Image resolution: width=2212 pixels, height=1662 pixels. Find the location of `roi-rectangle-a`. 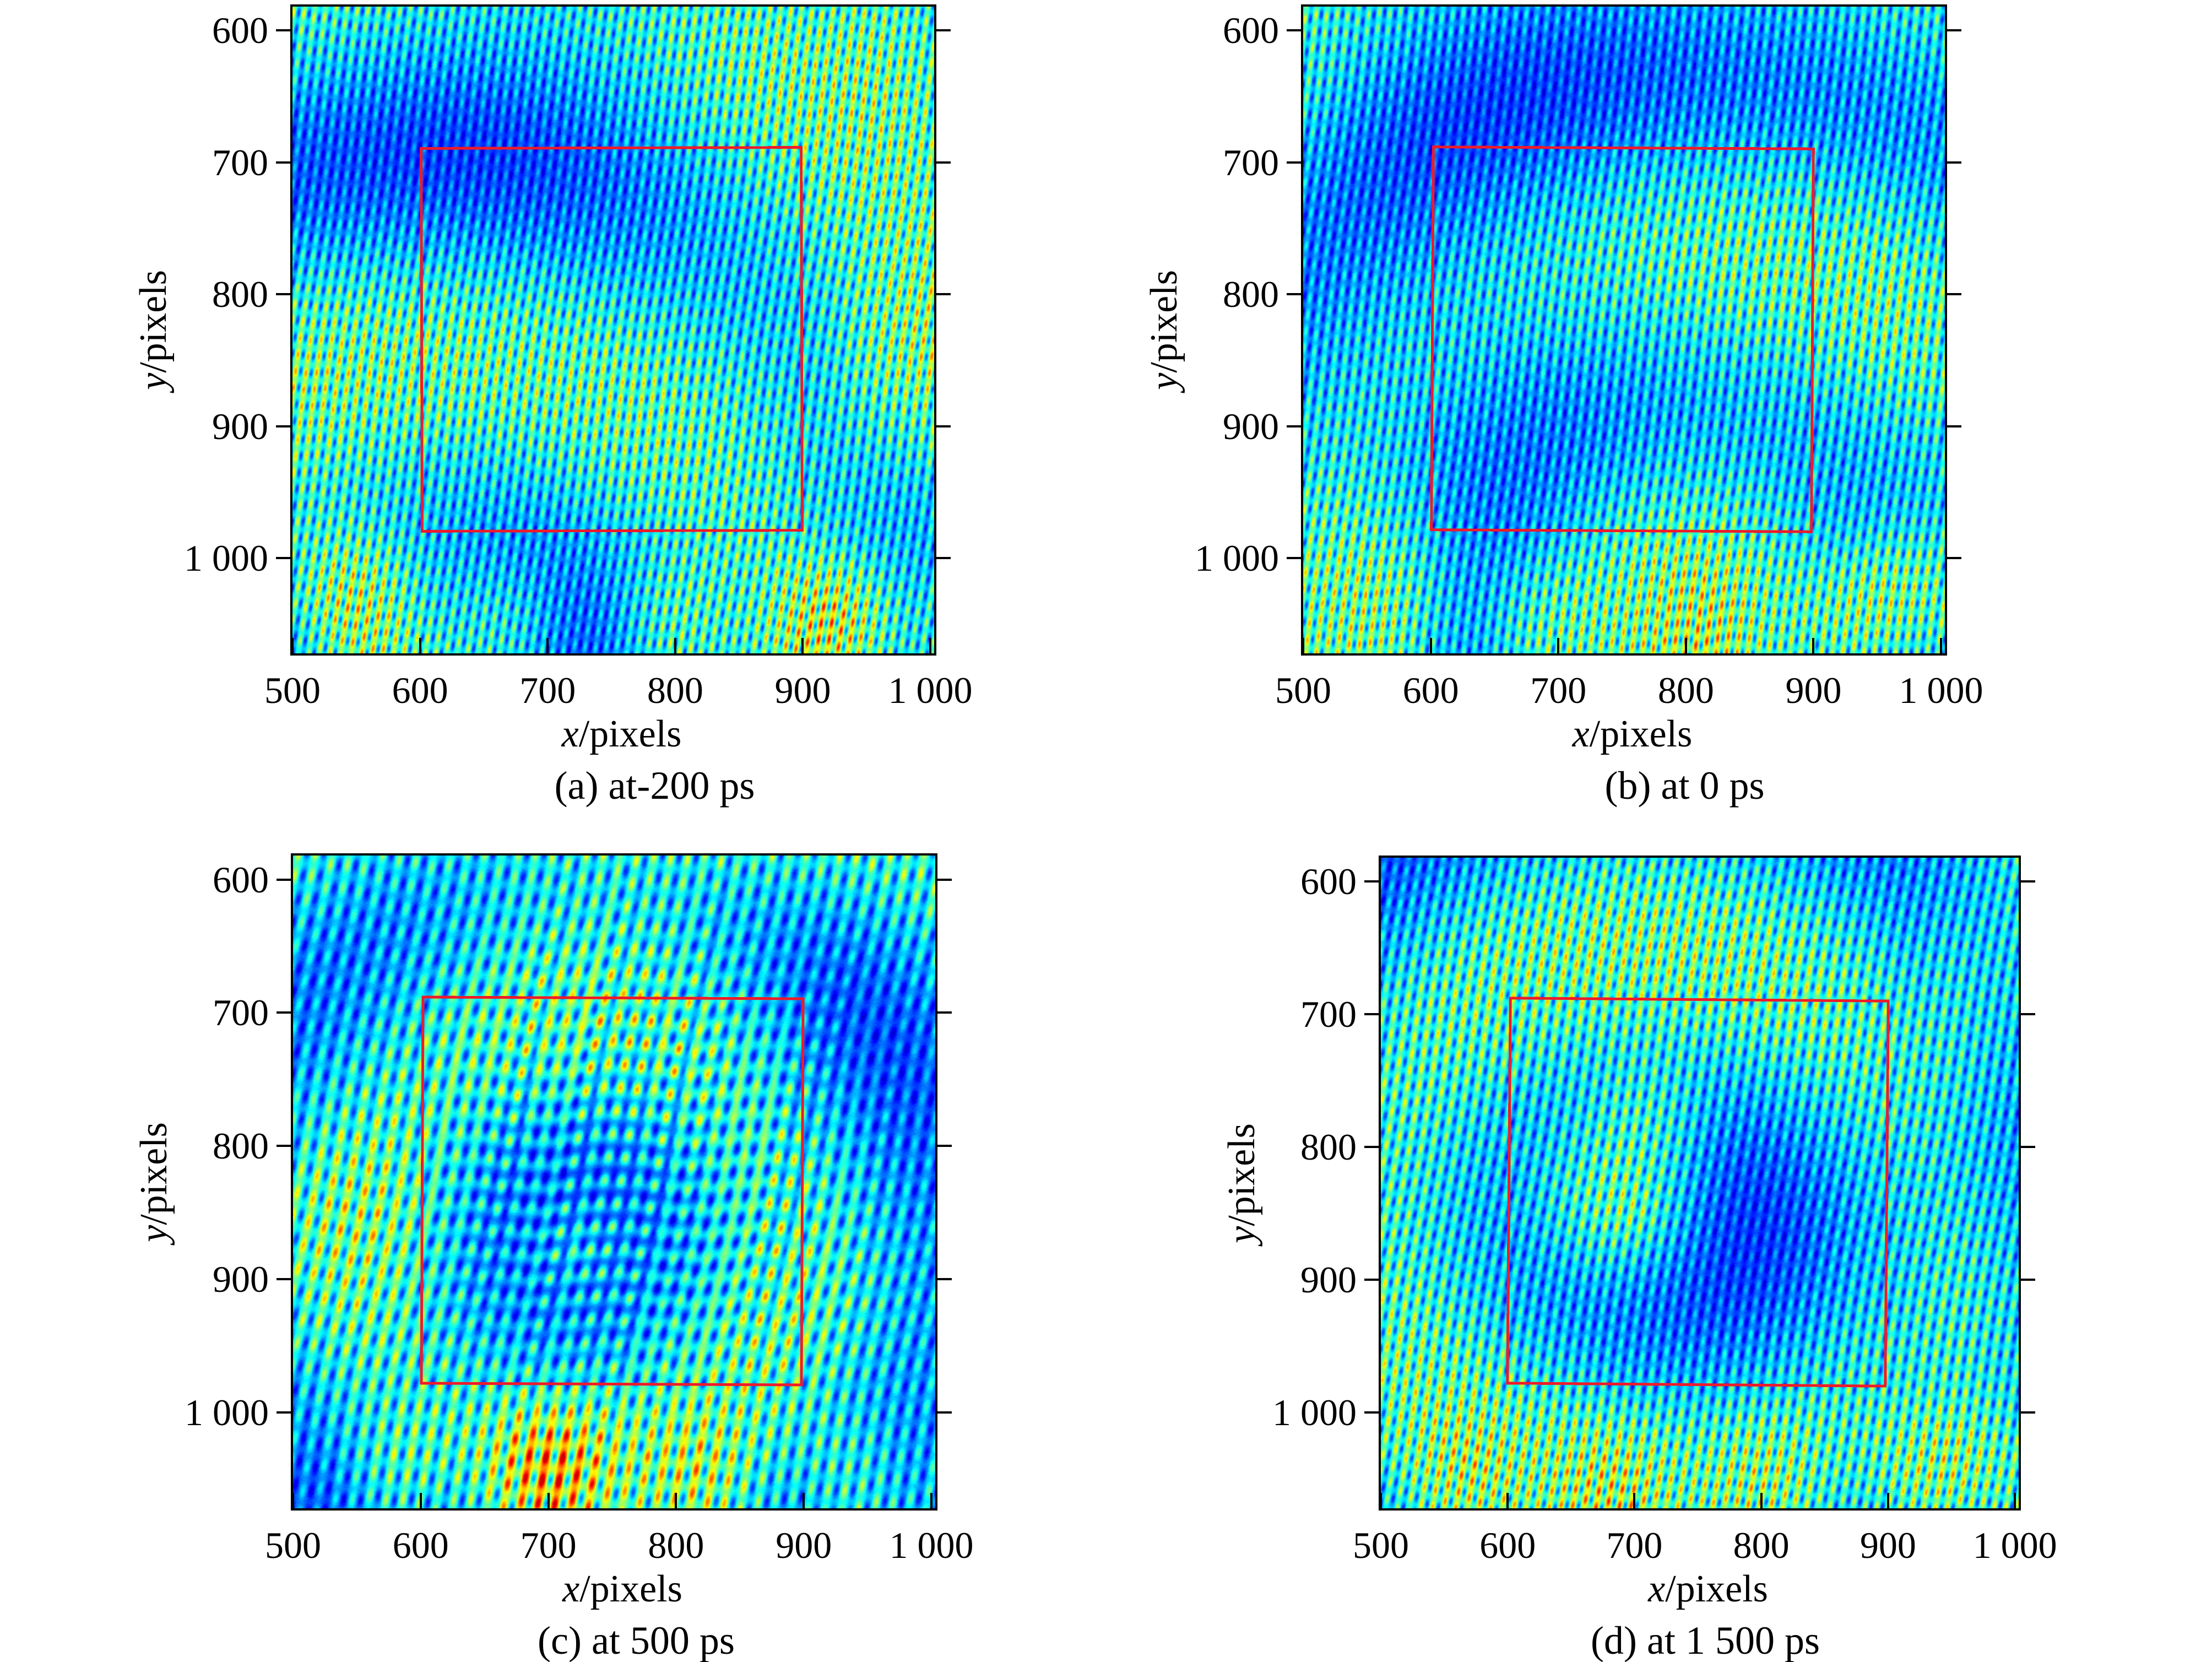

roi-rectangle-a is located at coordinates (611, 339).